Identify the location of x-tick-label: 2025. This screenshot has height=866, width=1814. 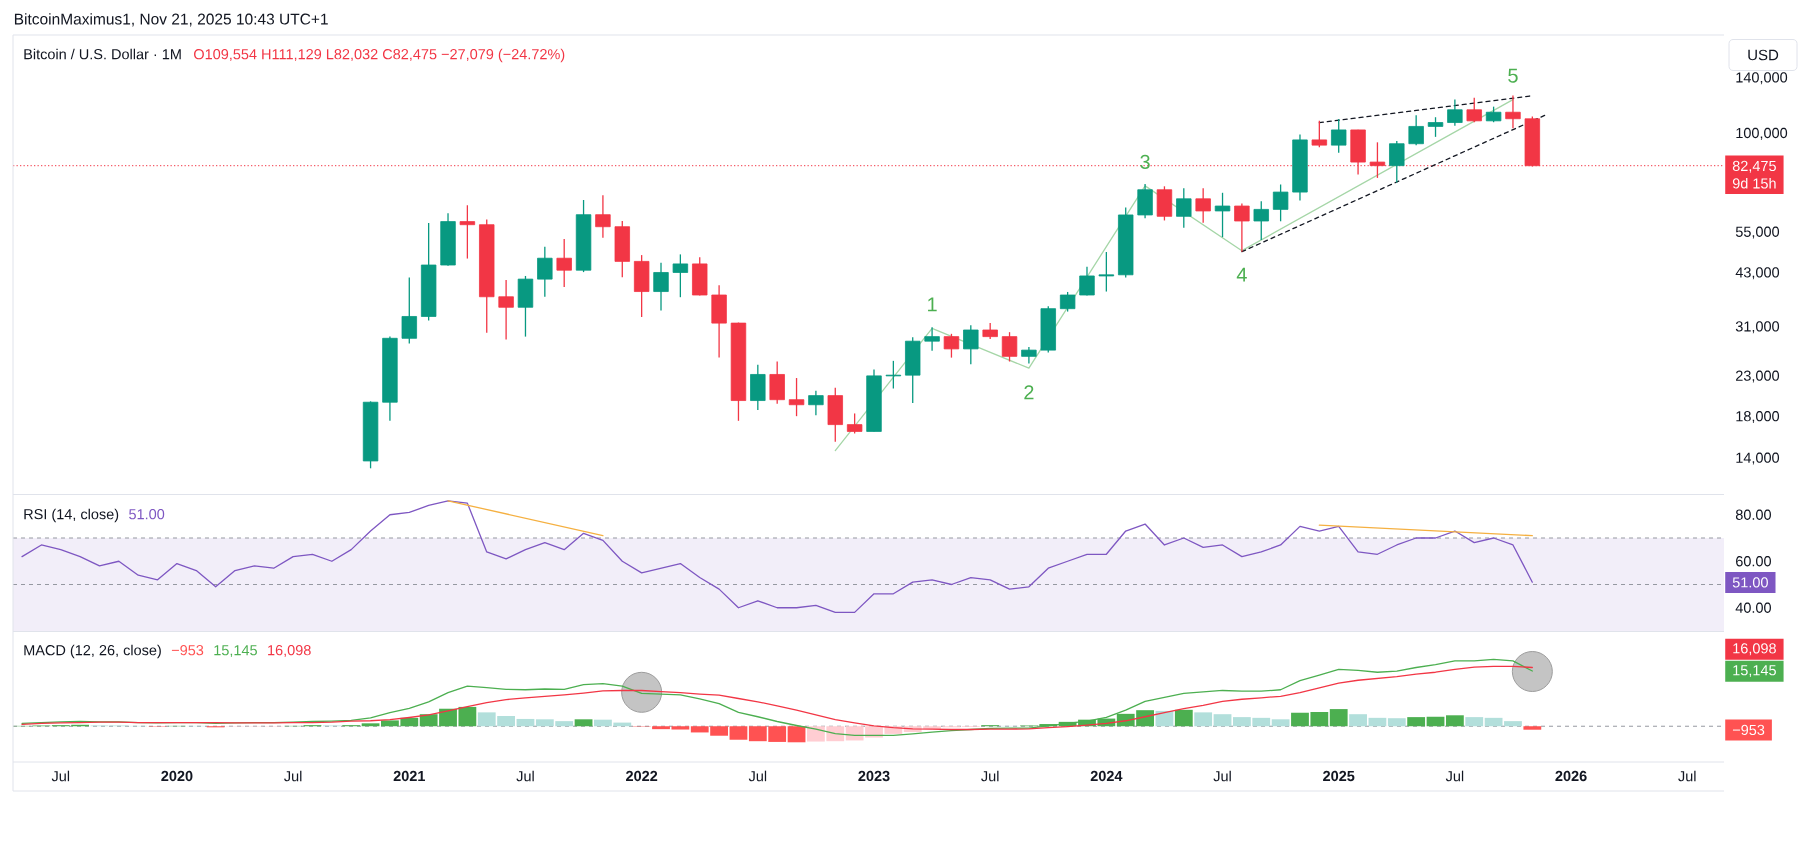
(1339, 776).